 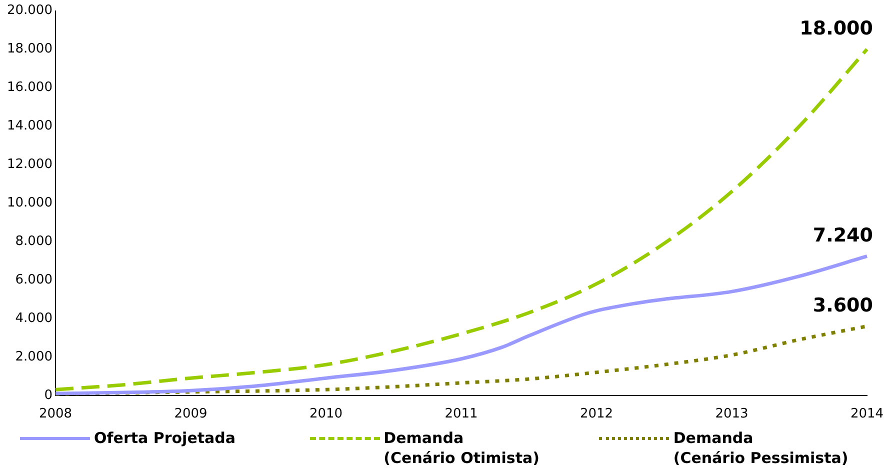 What do you see at coordinates (29, 49) in the screenshot?
I see `y-tick-label: 18.000` at bounding box center [29, 49].